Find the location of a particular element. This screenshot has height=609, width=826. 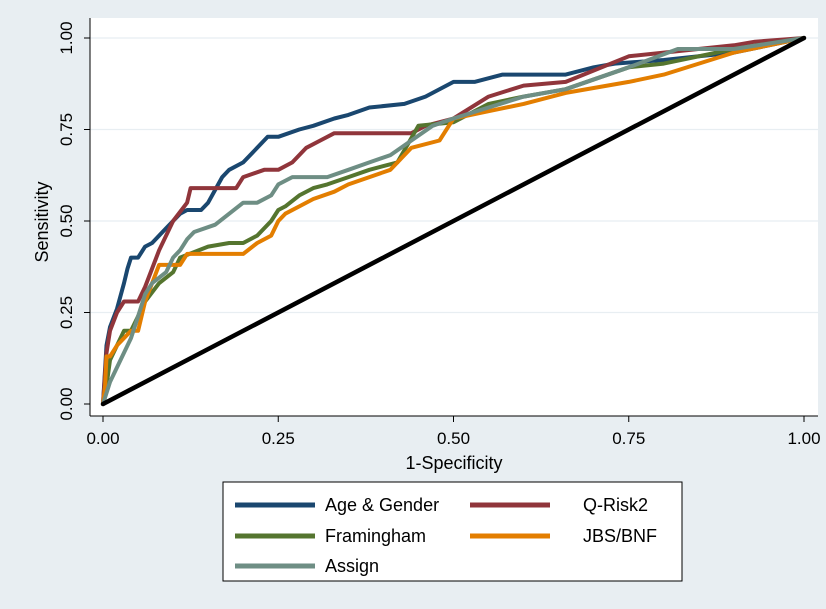

legend-label-framingham: Framingham is located at coordinates (375, 536).